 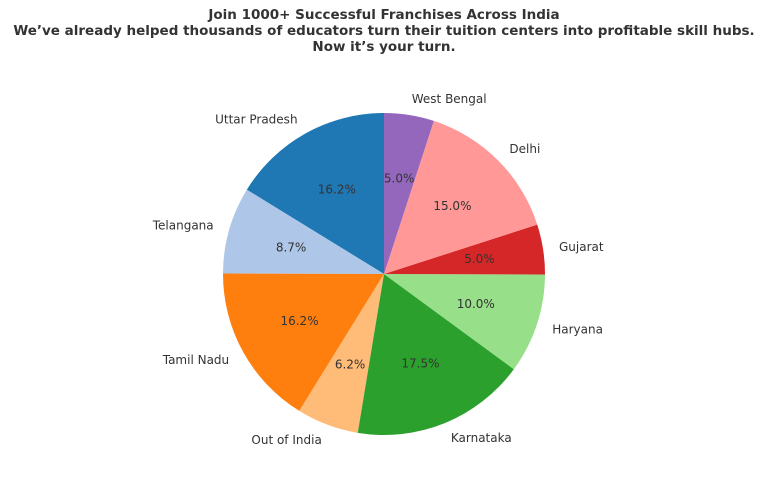 I want to click on chart-subtitle-line-2: Now it’s your turn., so click(x=384, y=47).